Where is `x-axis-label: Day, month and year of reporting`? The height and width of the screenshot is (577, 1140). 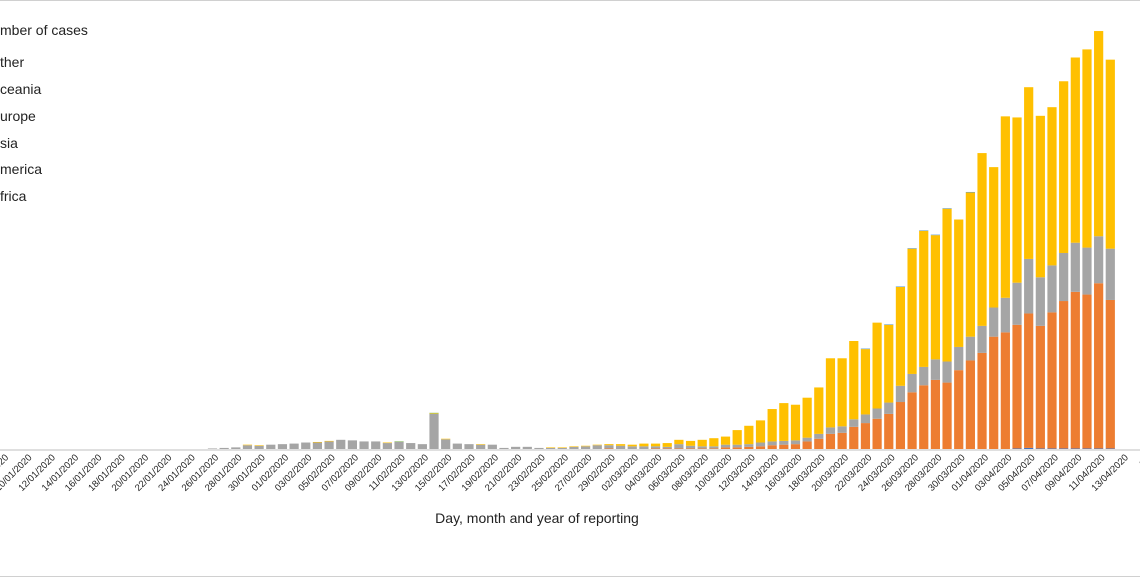
x-axis-label: Day, month and year of reporting is located at coordinates (537, 518).